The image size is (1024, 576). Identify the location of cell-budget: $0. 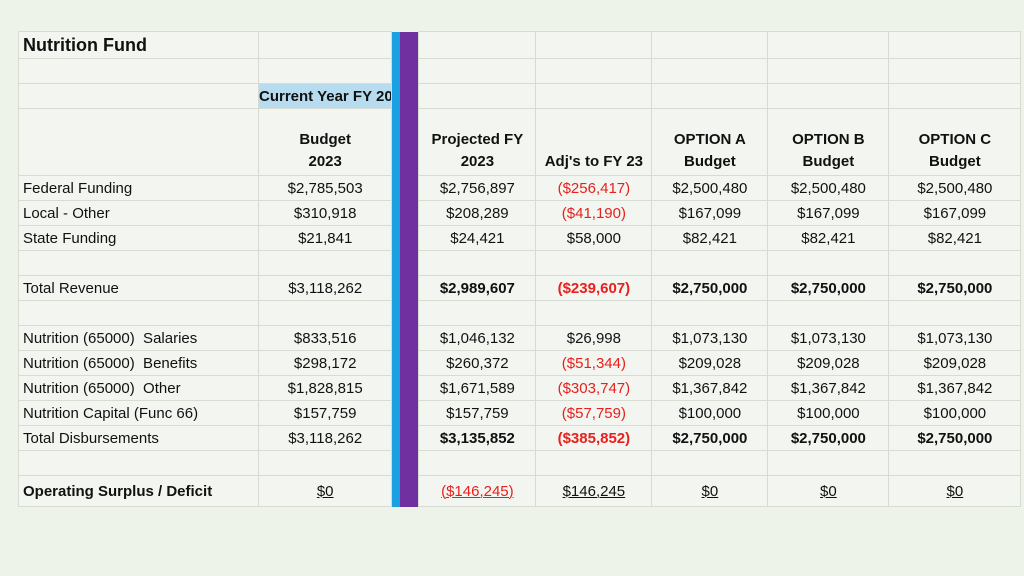
(325, 491).